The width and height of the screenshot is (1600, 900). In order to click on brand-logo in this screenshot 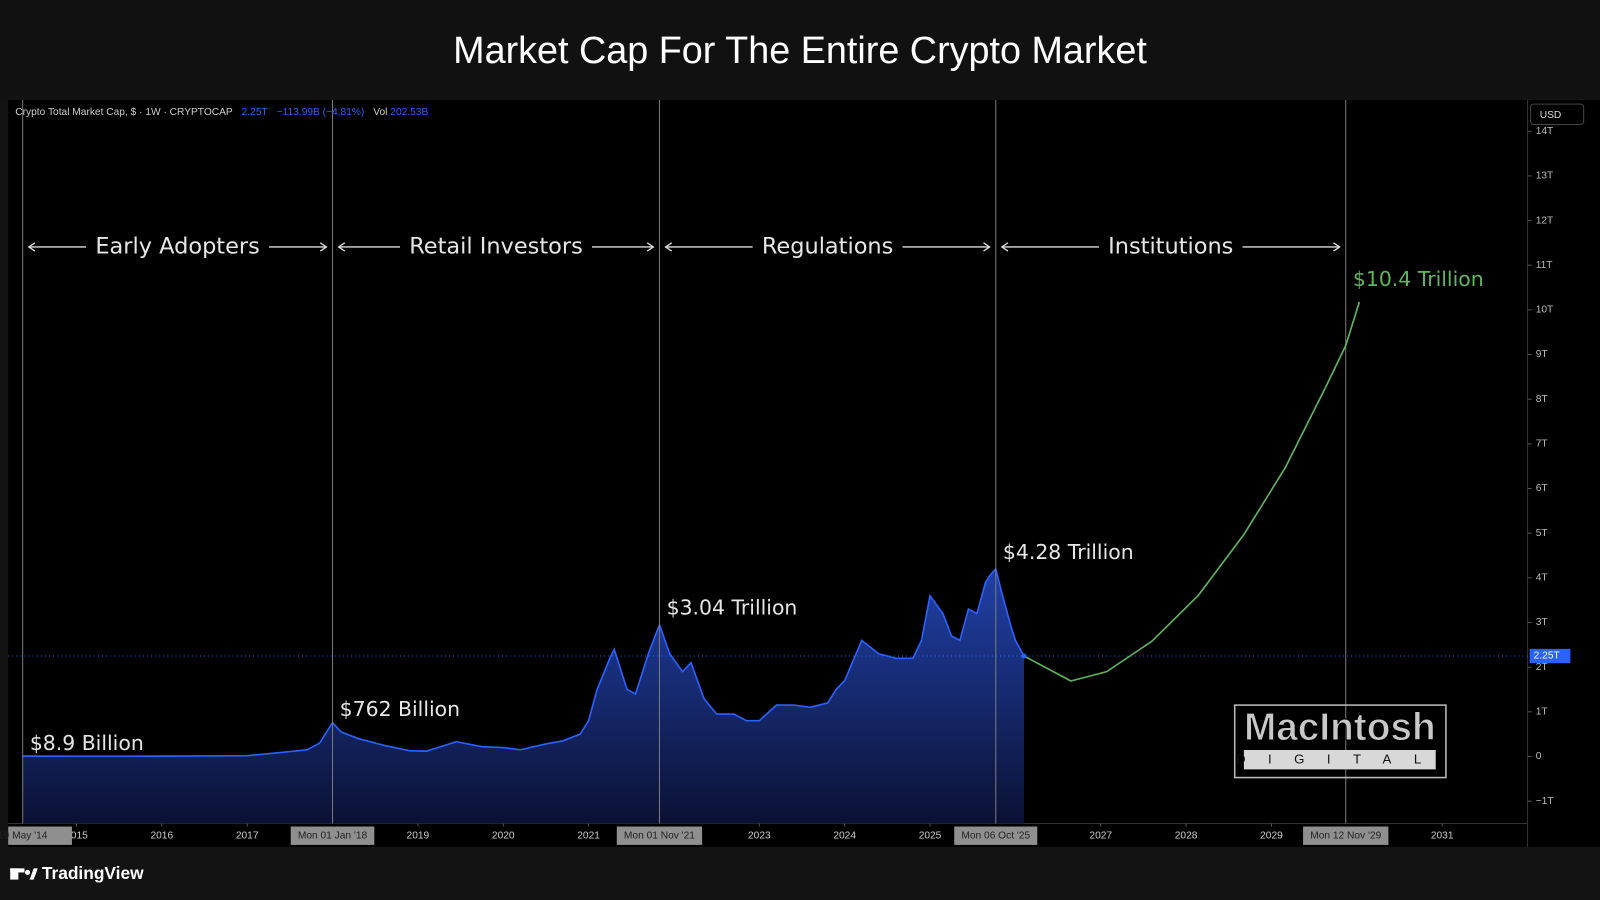, I will do `click(24, 874)`.